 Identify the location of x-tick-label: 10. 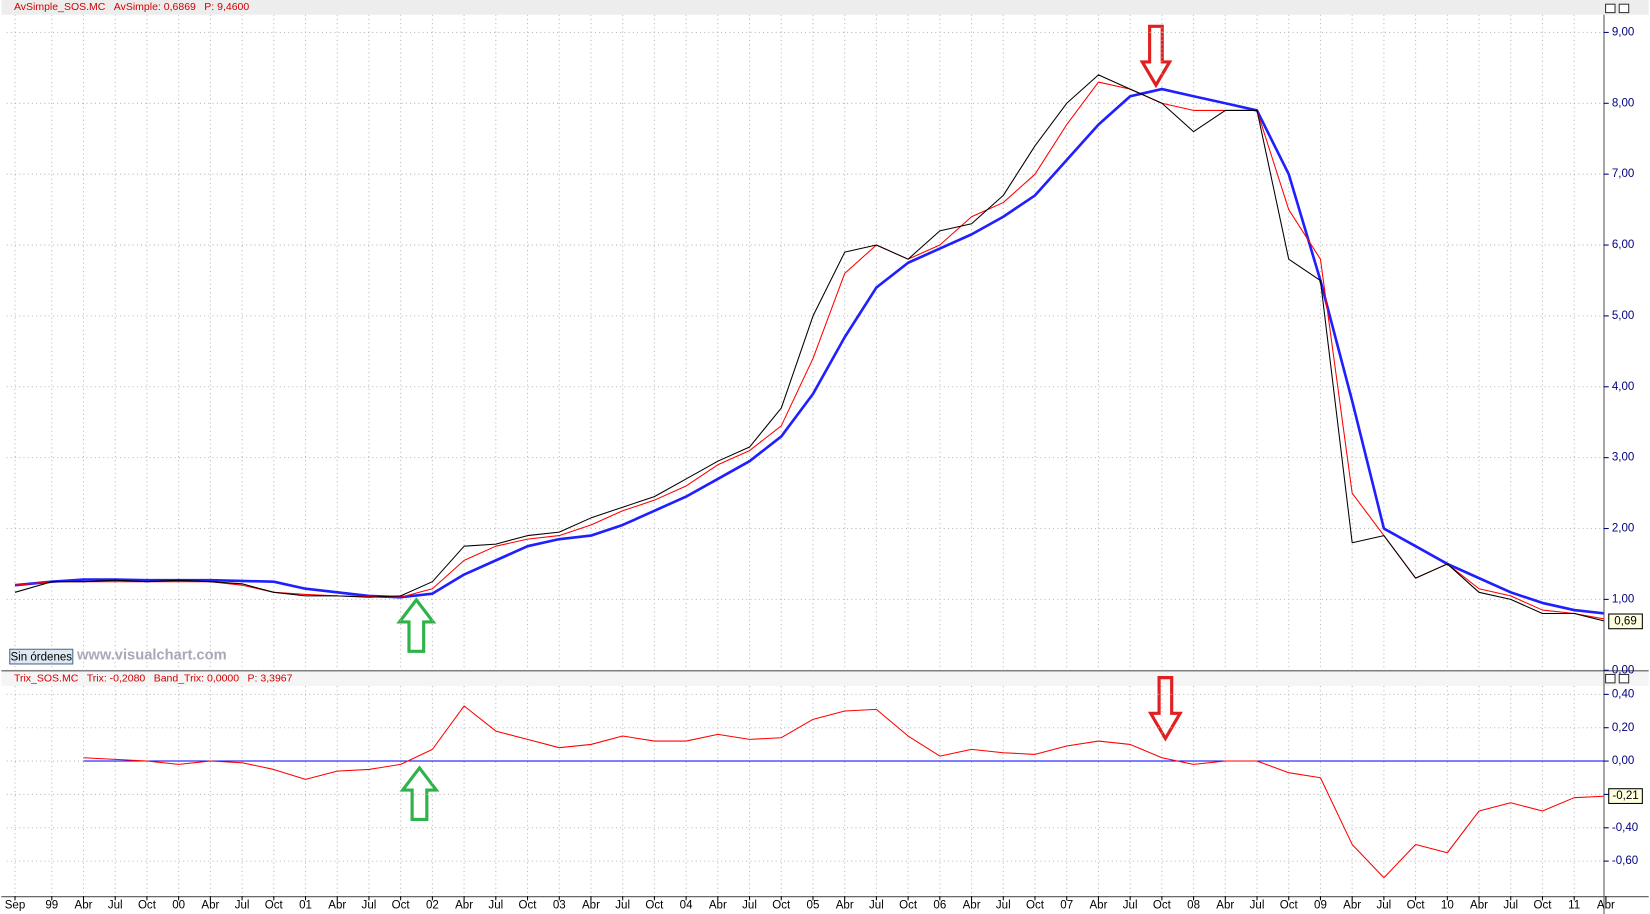
(1447, 906).